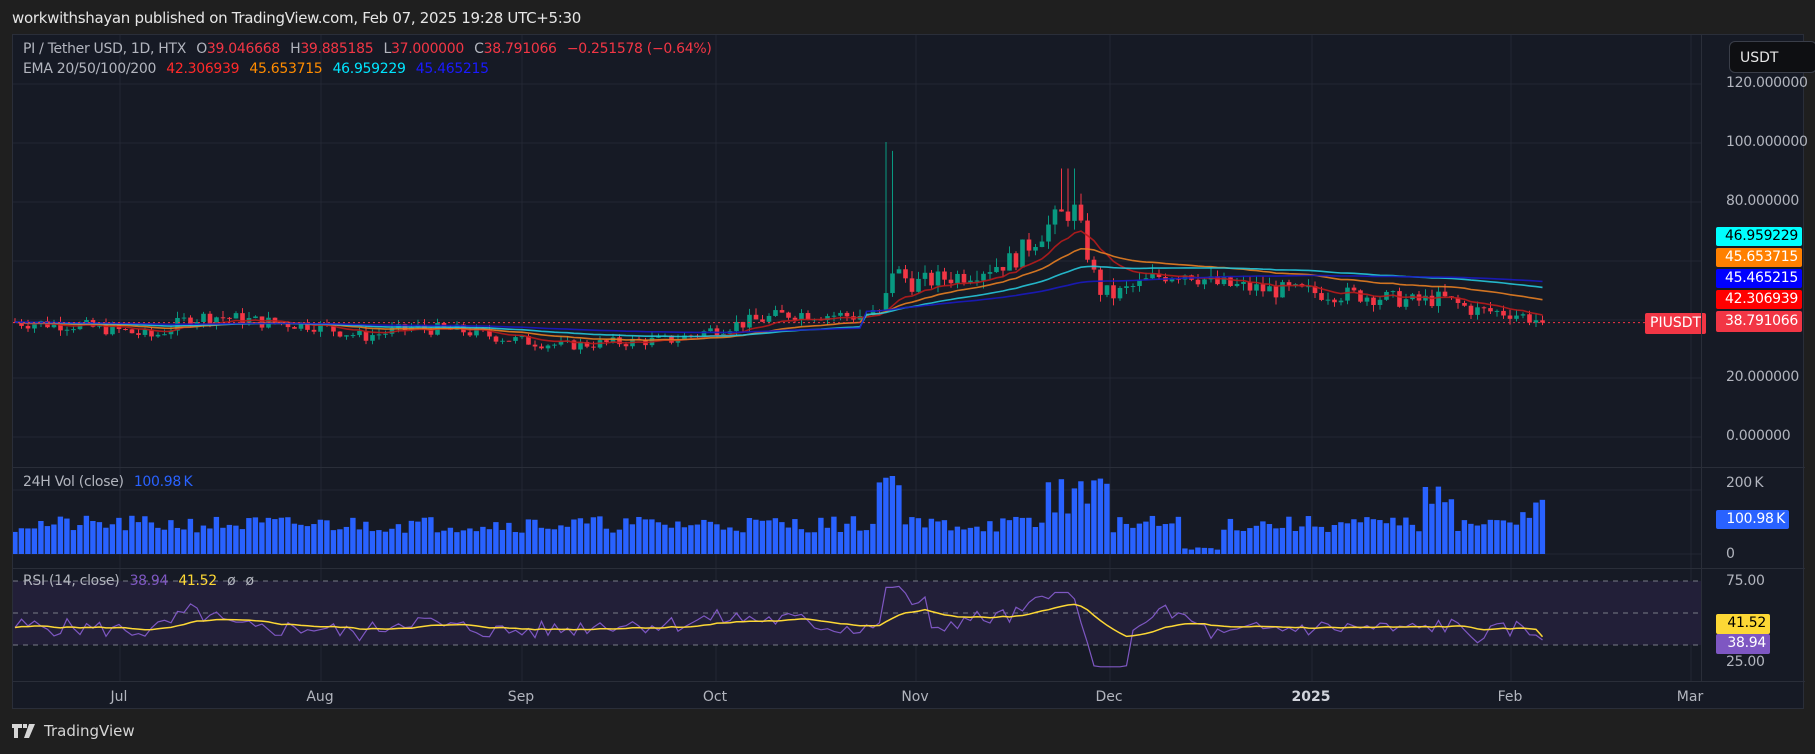 This screenshot has width=1815, height=754. Describe the element at coordinates (231, 581) in the screenshot. I see `rsi-extra-1: ø` at that location.